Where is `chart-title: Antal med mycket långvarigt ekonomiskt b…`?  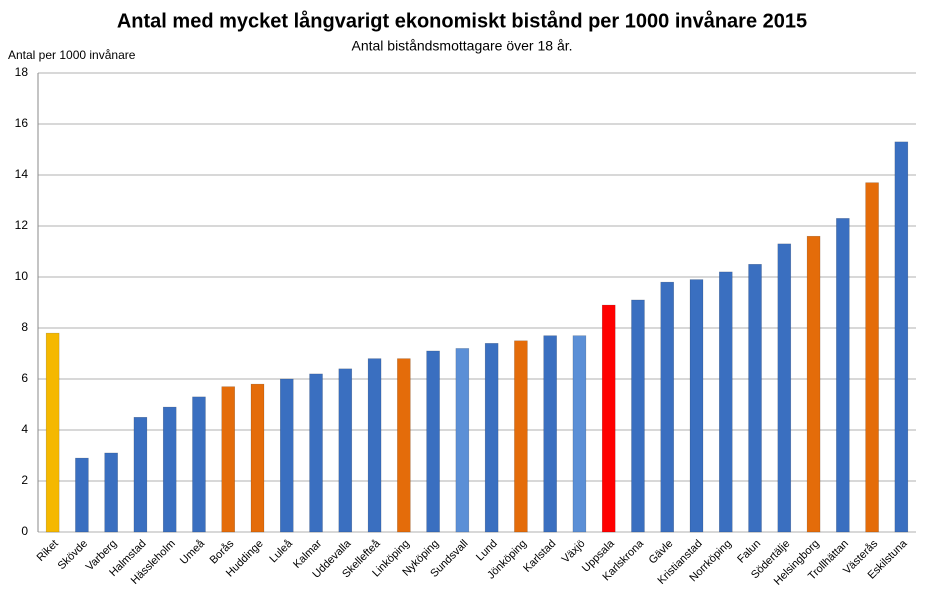
chart-title: Antal med mycket långvarigt ekonomiskt b… is located at coordinates (462, 20).